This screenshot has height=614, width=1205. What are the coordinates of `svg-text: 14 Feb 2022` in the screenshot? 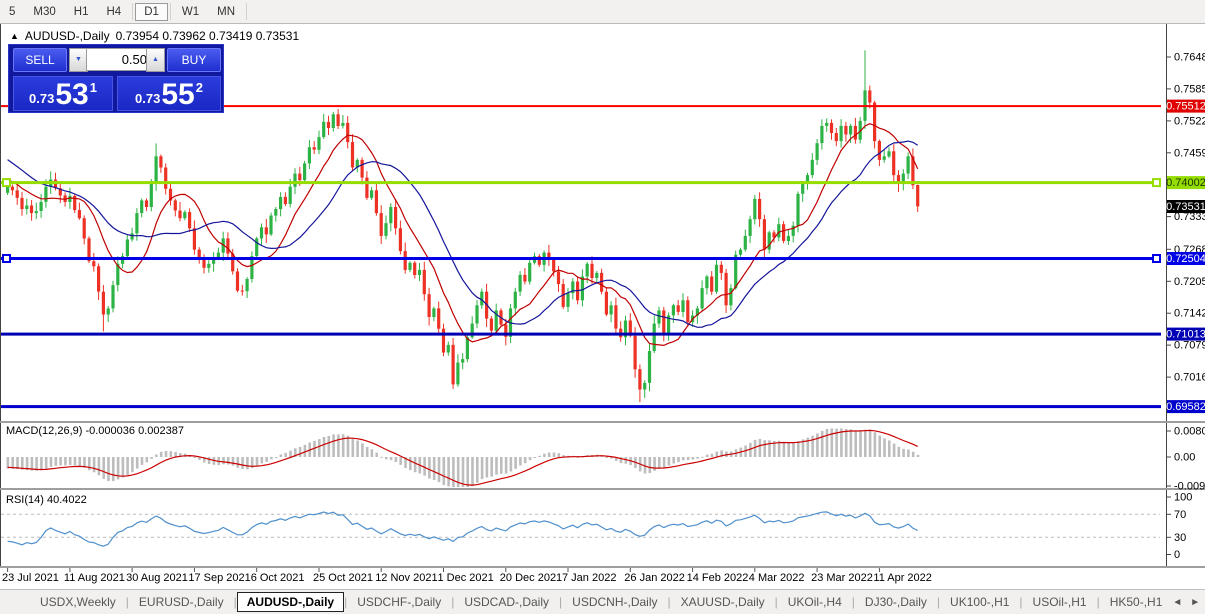 It's located at (718, 578).